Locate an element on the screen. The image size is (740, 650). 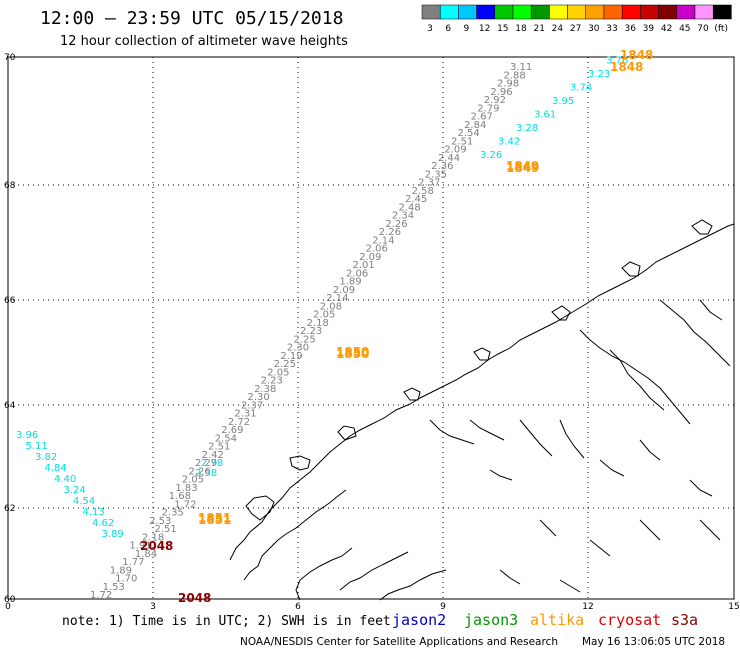
colorbar-label: 3 is located at coordinates (430, 29).